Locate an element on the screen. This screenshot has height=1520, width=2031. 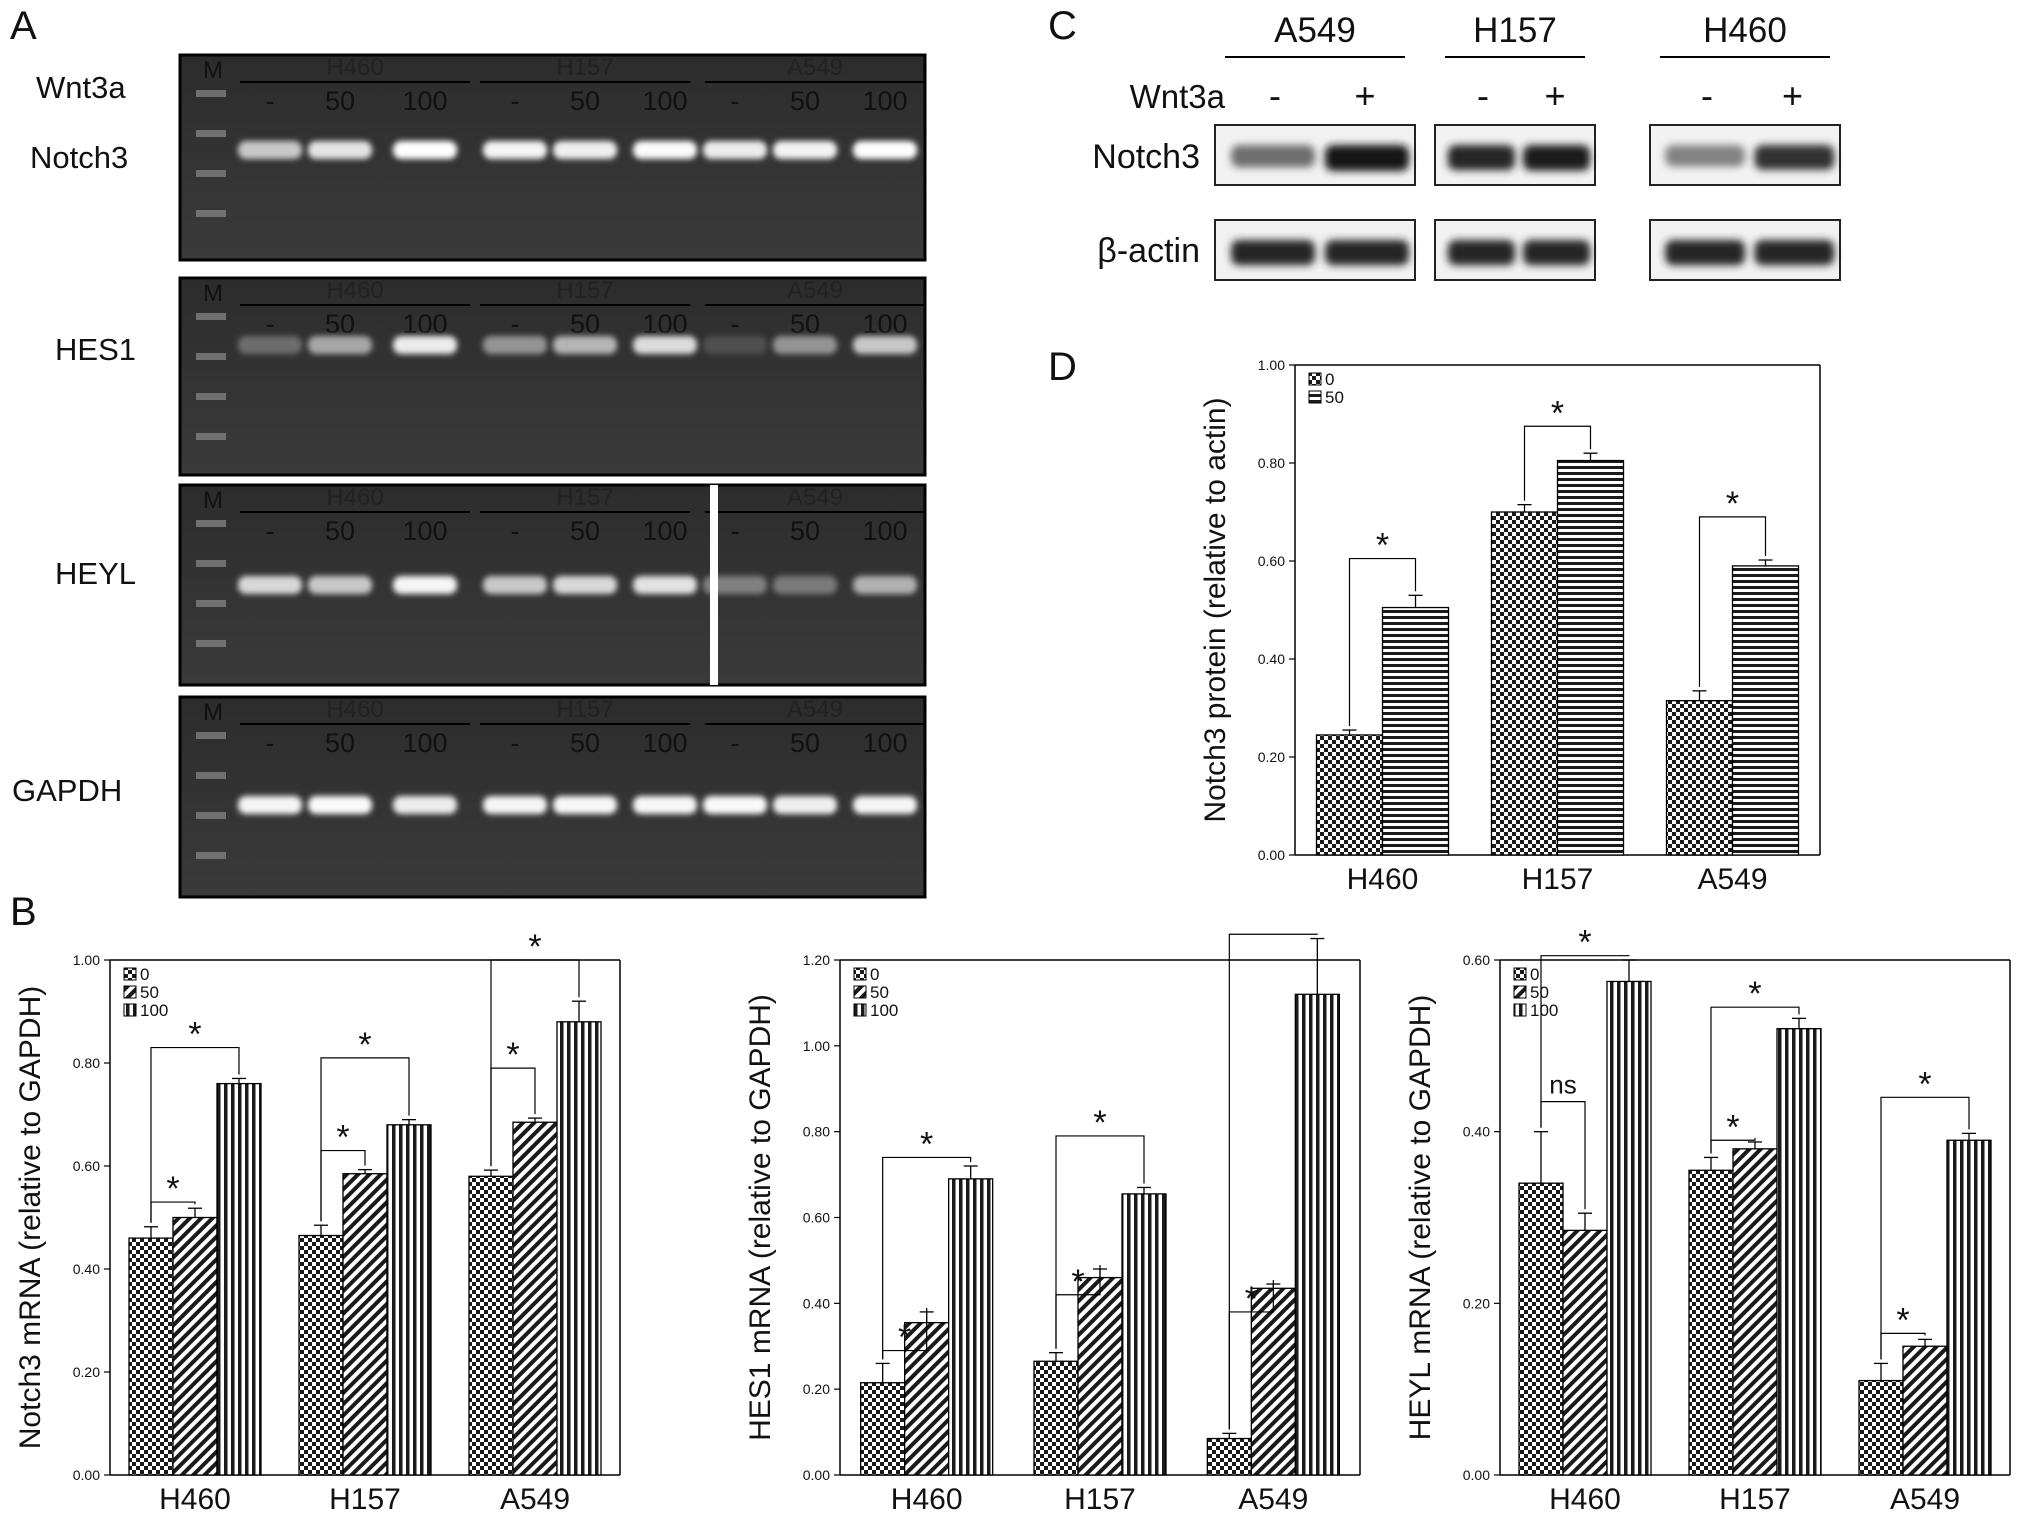
blot-sign-label: + is located at coordinates (1792, 95).